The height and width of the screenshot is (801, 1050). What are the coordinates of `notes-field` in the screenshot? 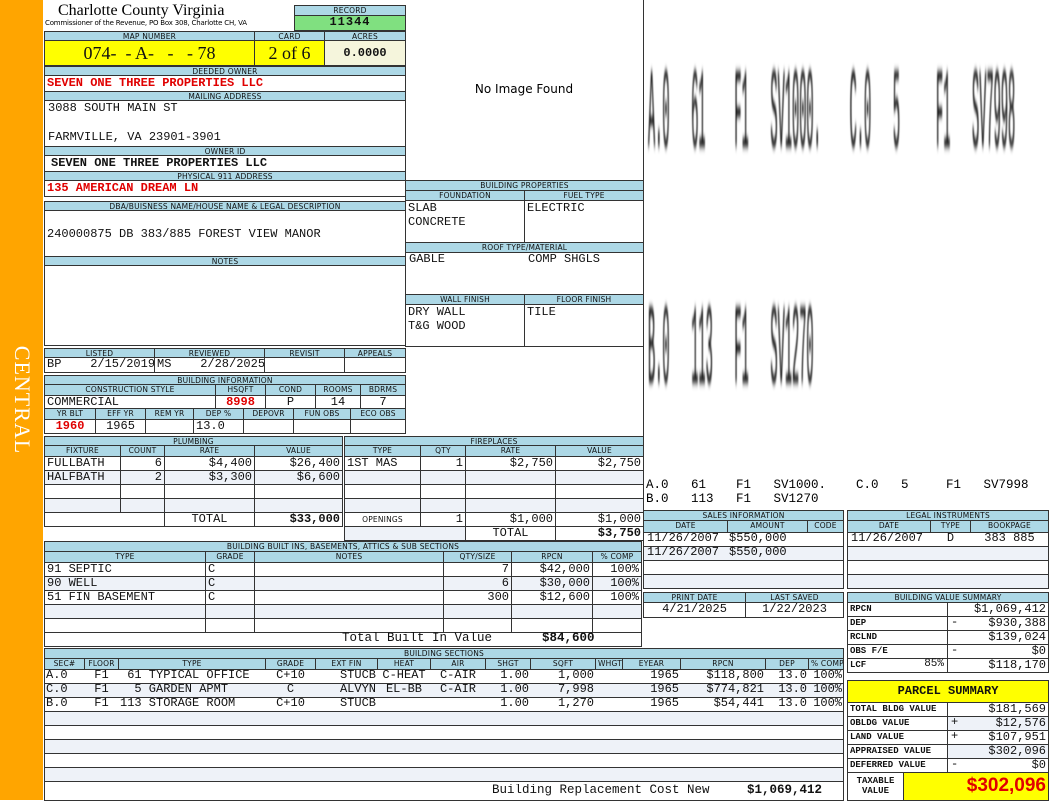 It's located at (225, 305).